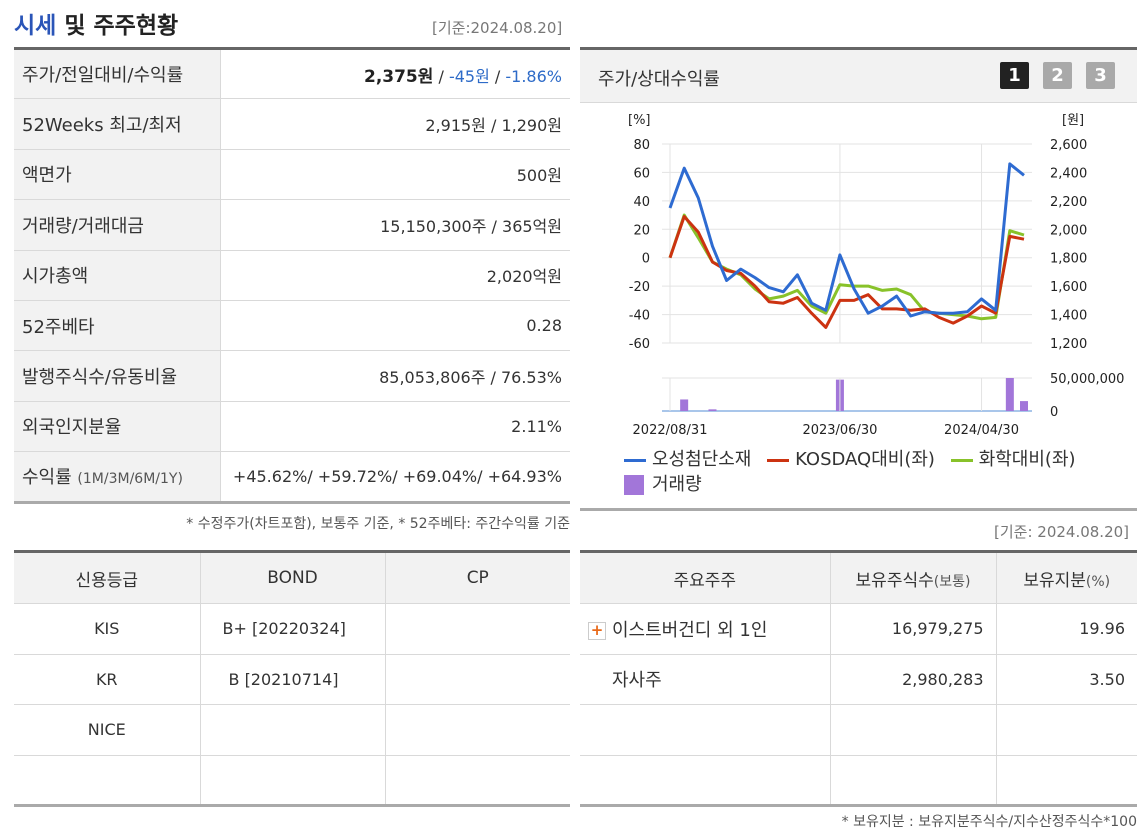 This screenshot has width=1145, height=835. Describe the element at coordinates (639, 316) in the screenshot. I see `left-tick-label: -40` at that location.